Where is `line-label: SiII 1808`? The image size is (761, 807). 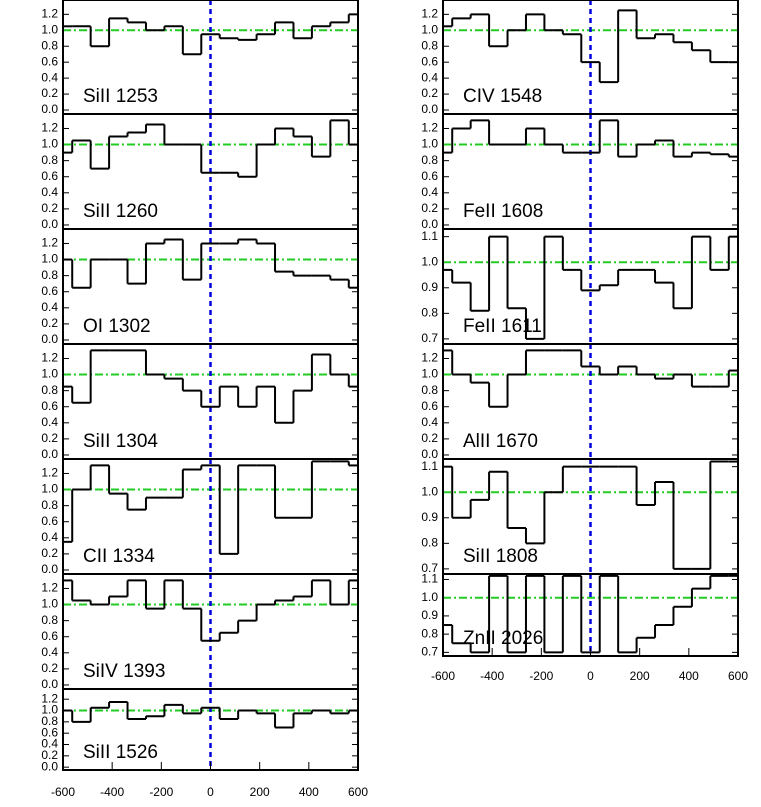
line-label: SiII 1808 is located at coordinates (500, 556).